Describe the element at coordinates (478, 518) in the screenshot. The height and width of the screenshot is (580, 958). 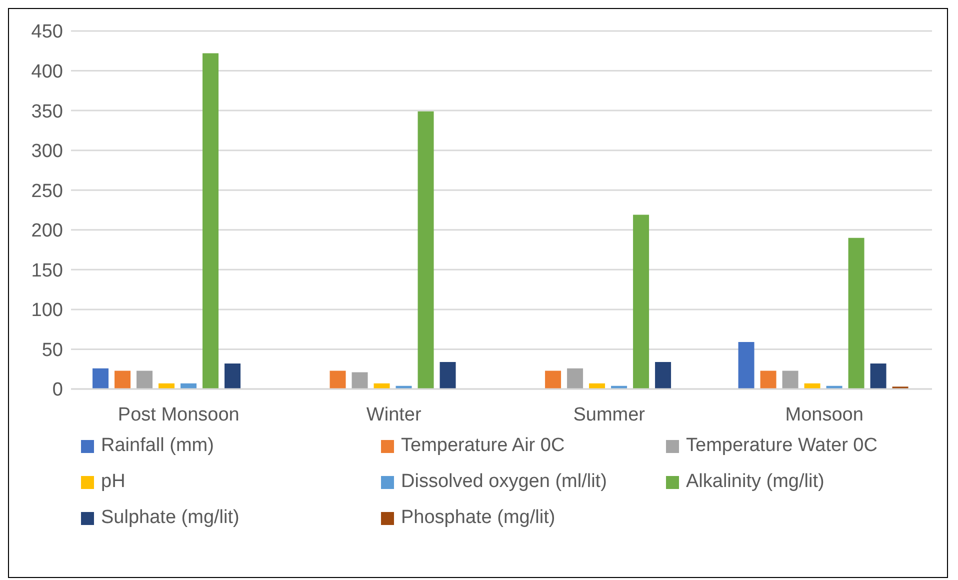
I see `legend-label: Phosphate (mg/lit)` at that location.